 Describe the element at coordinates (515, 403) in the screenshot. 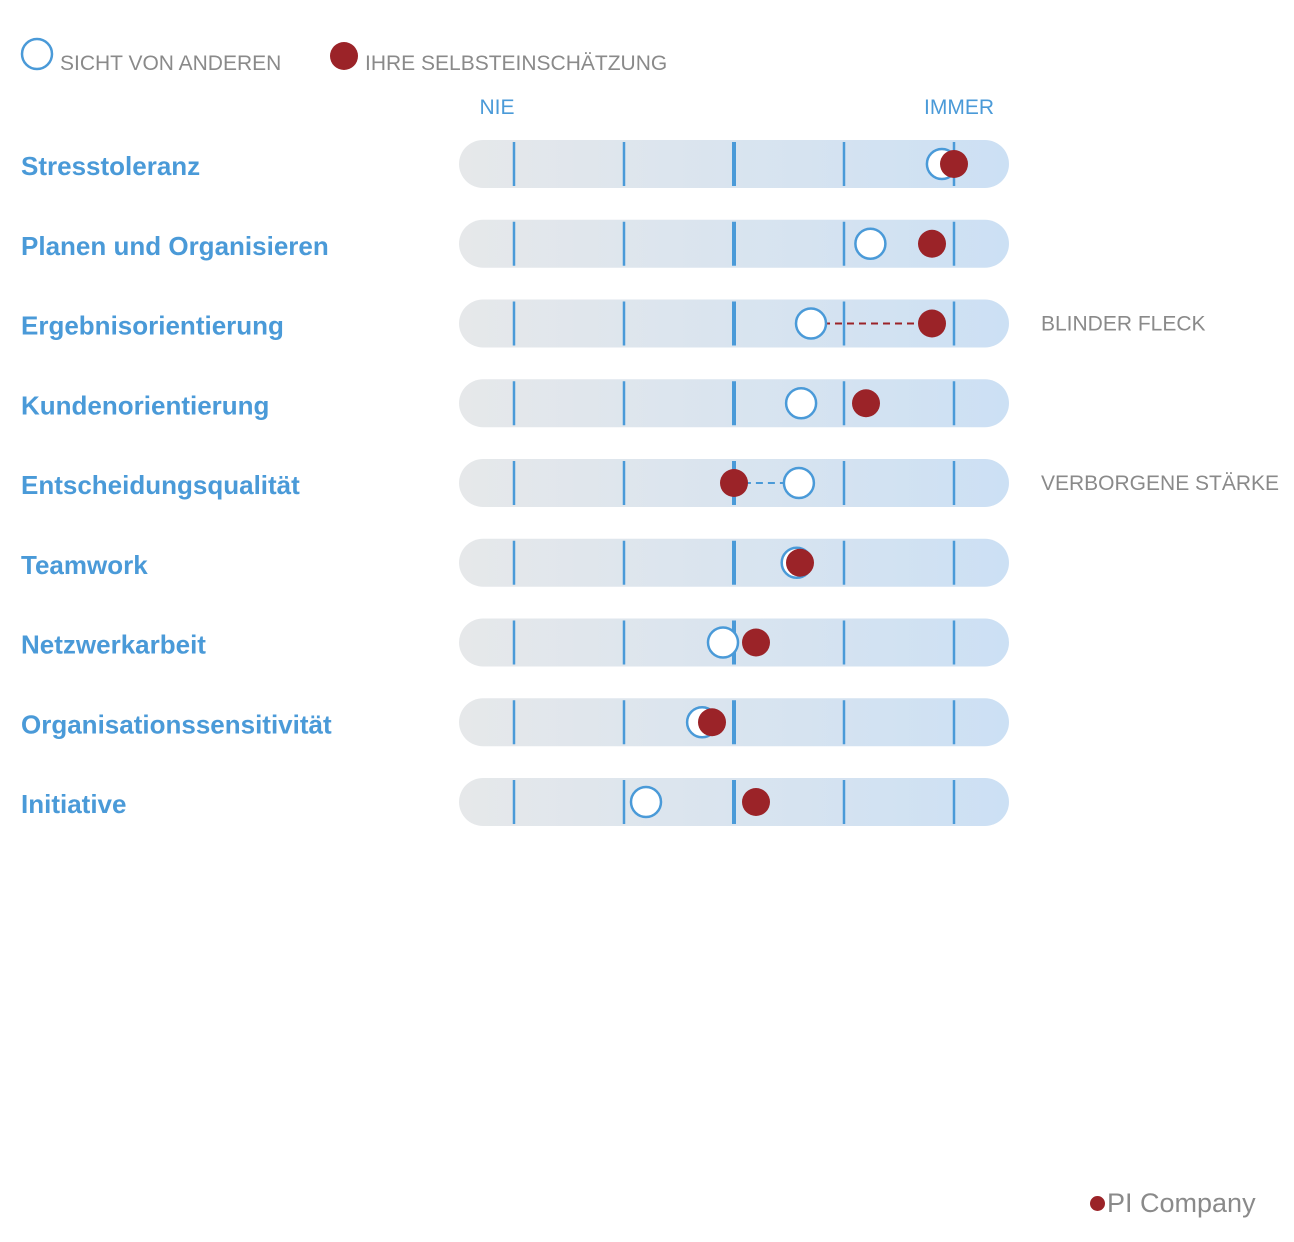

I see `chart-row: Kundenorientierung` at that location.